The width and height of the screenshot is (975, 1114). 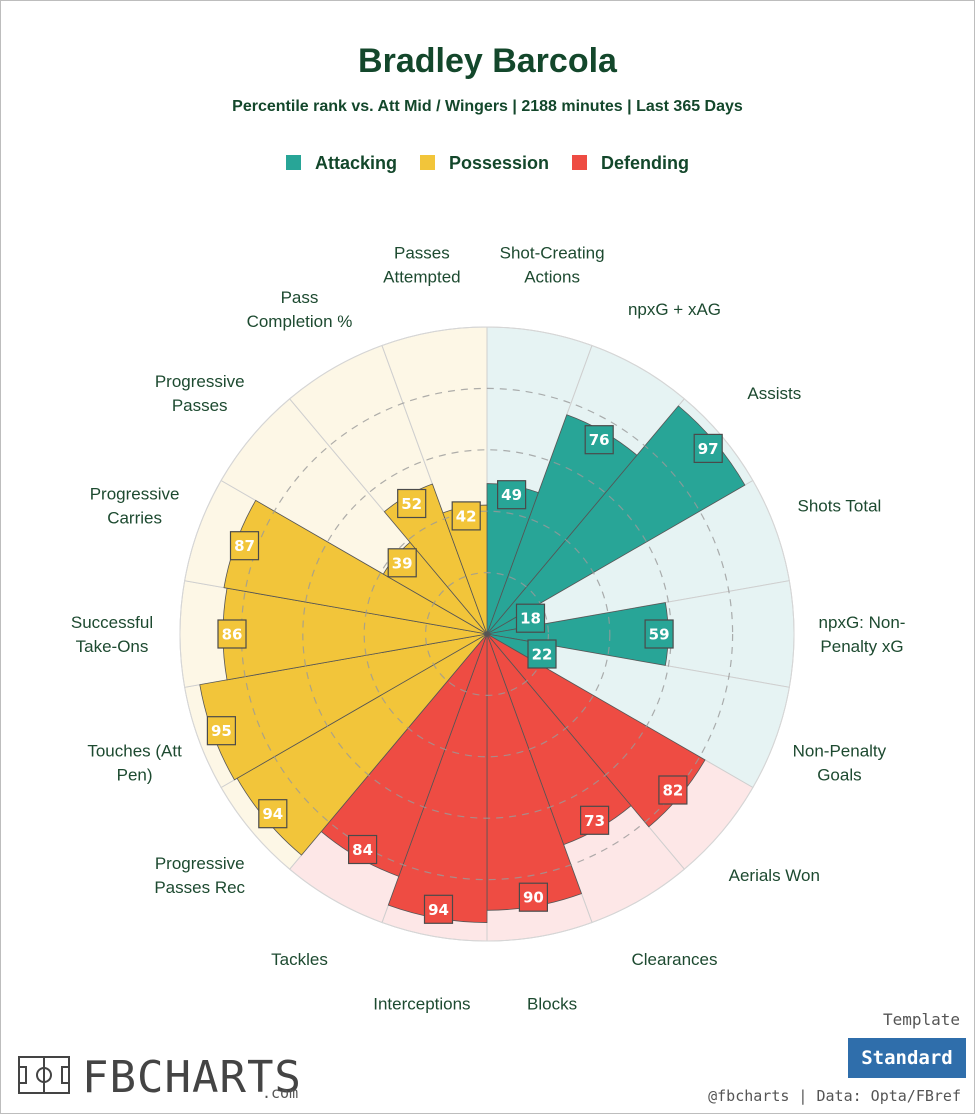 I want to click on value-text-blocks: 90, so click(x=533, y=898).